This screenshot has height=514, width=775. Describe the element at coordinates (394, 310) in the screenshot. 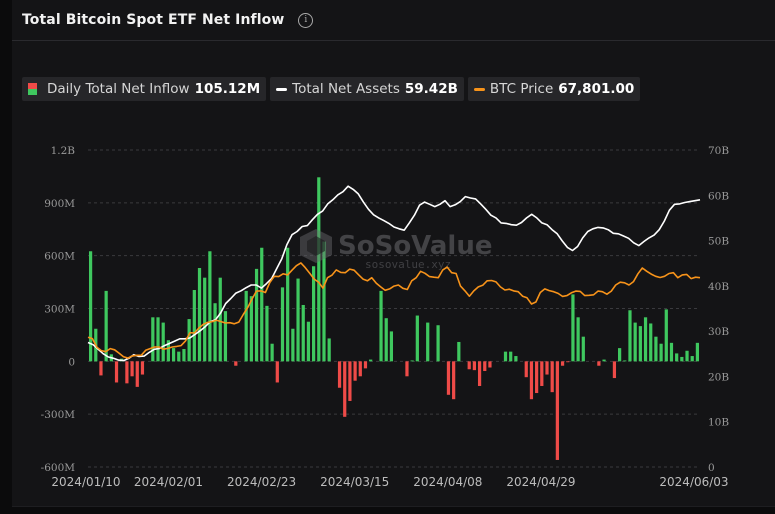

I see `btc-price-line` at that location.